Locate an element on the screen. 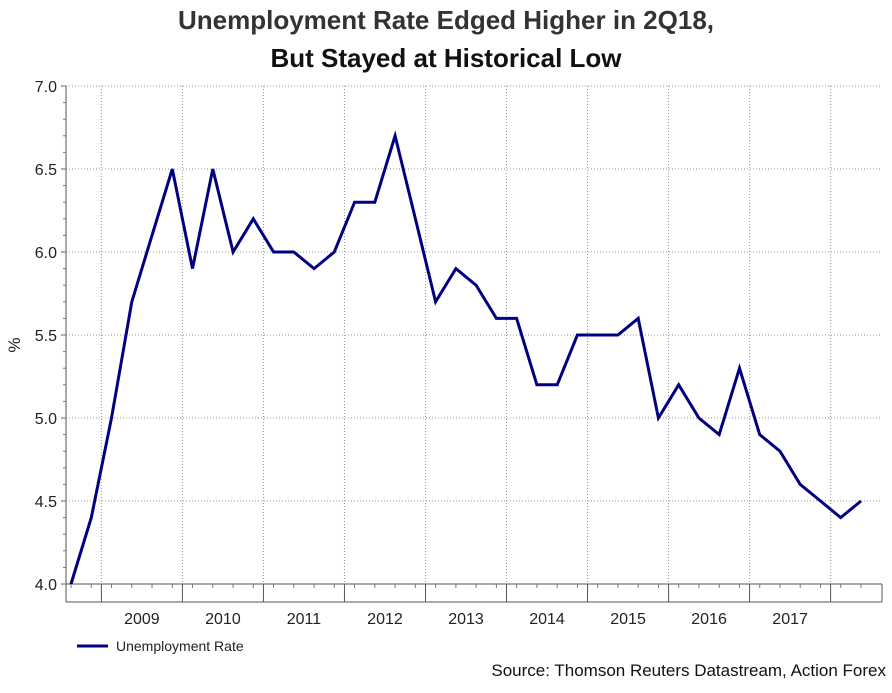 The image size is (892, 693). legend-label: Unemployment Rate is located at coordinates (180, 646).